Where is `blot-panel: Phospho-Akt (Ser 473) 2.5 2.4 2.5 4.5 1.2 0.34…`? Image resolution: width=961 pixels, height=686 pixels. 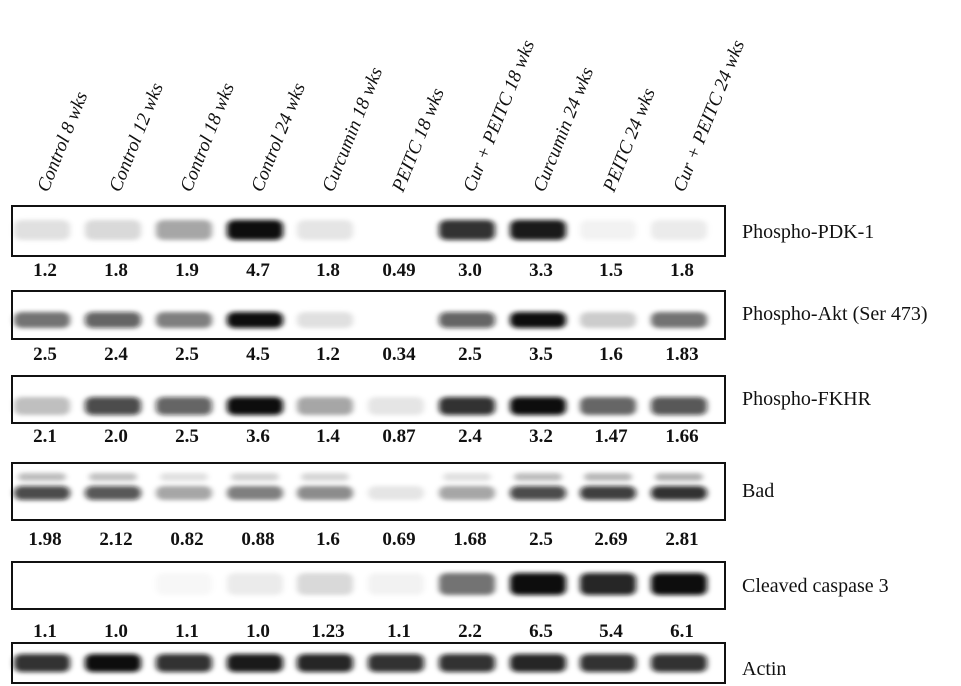 blot-panel: Phospho-Akt (Ser 473) 2.5 2.4 2.5 4.5 1.2 0.34… is located at coordinates (469, 327).